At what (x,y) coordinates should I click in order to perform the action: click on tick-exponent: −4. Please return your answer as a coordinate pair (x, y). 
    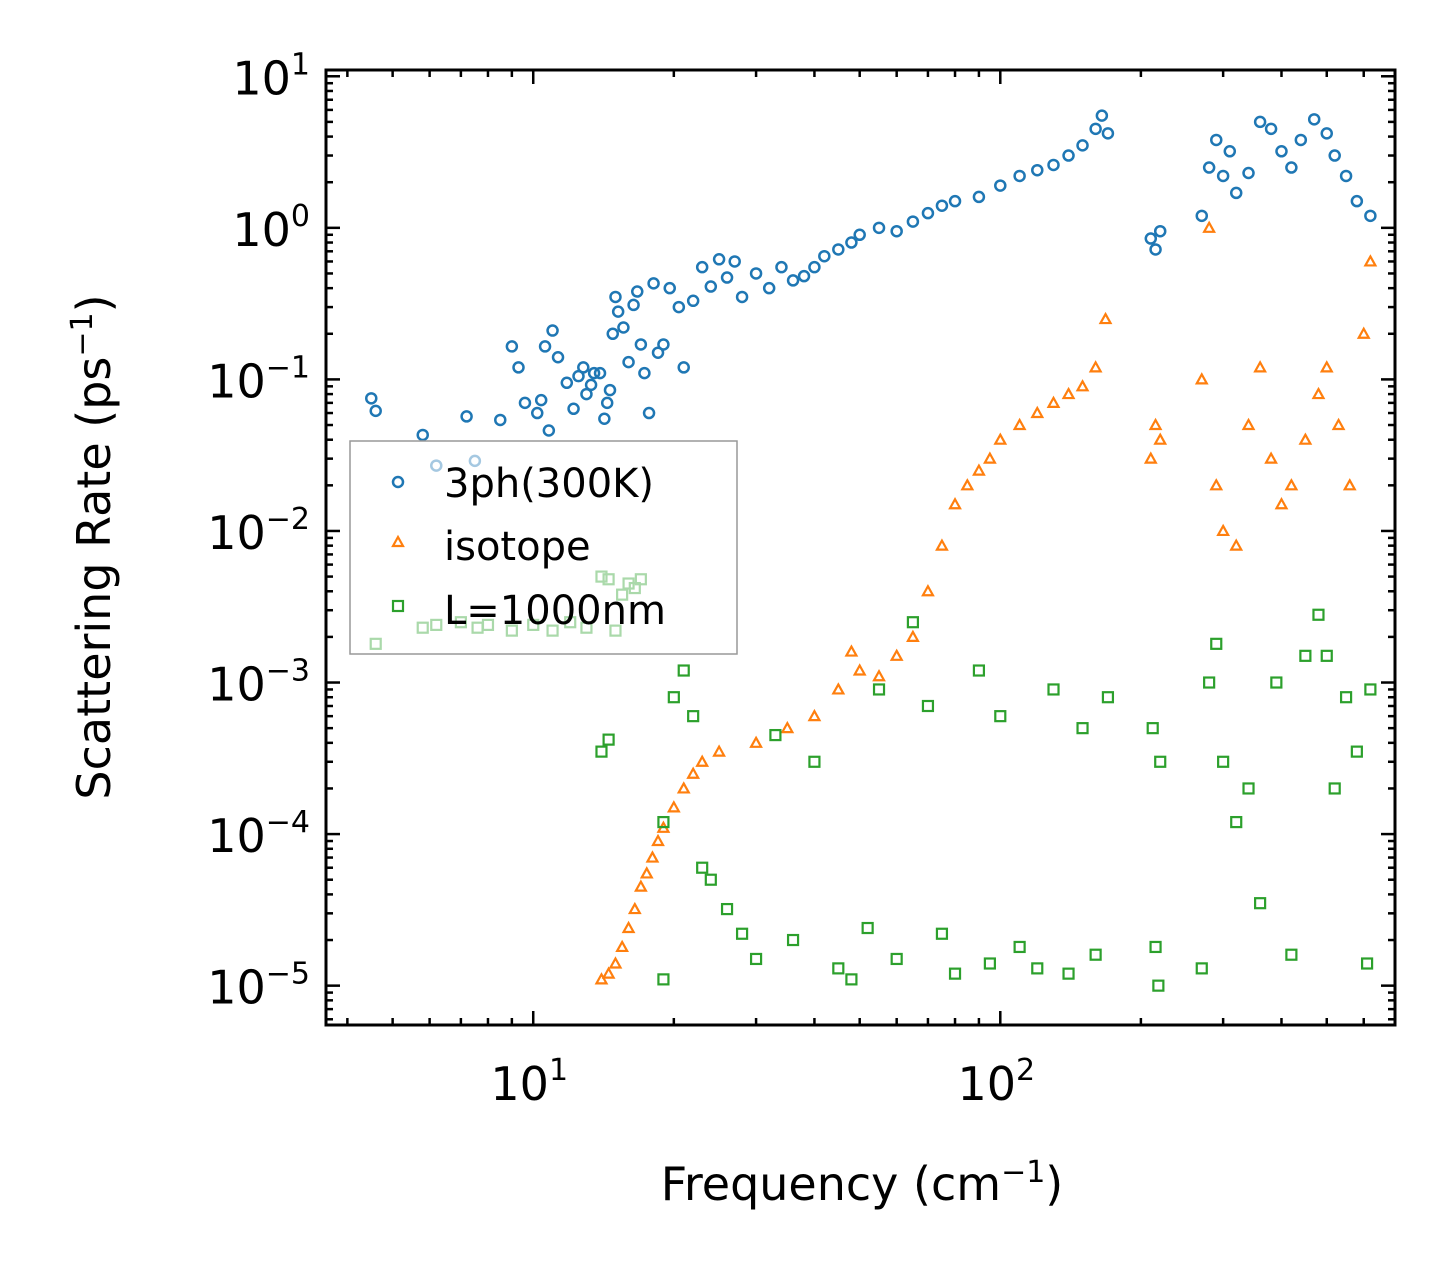
    Looking at the image, I should click on (288, 822).